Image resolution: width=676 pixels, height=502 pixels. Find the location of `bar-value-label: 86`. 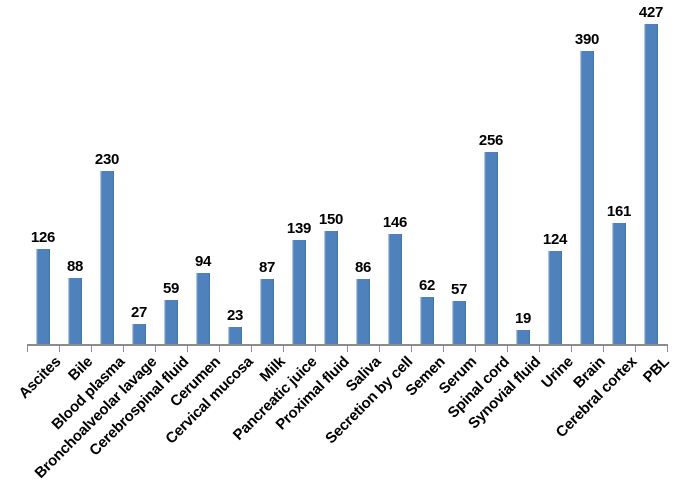

bar-value-label: 86 is located at coordinates (363, 267).